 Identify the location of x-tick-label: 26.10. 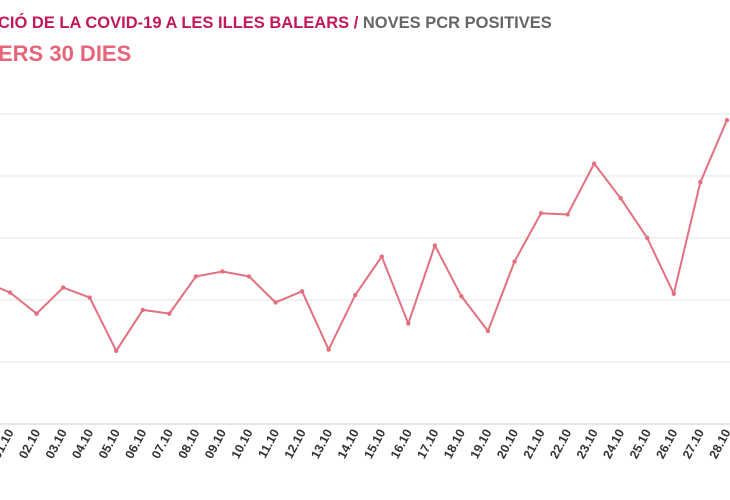
(666, 444).